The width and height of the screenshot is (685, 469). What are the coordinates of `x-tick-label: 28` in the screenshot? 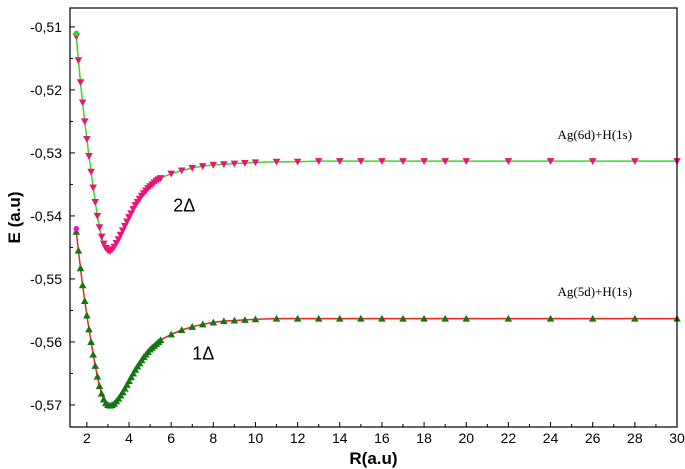 It's located at (635, 438).